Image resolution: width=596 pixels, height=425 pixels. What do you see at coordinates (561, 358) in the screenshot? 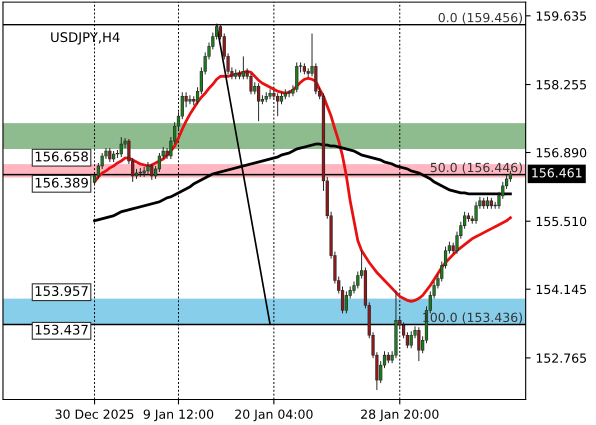
I see `y-tick-label: 152.765` at bounding box center [561, 358].